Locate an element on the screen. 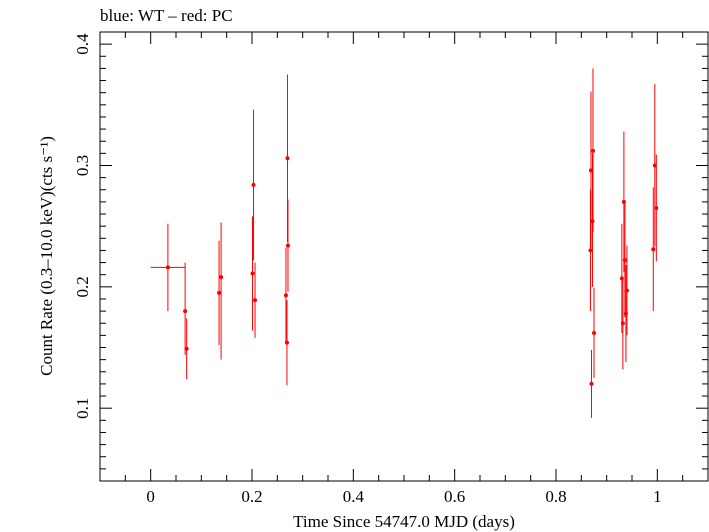 The height and width of the screenshot is (532, 709). x-tick-label: 0.8 is located at coordinates (555, 496).